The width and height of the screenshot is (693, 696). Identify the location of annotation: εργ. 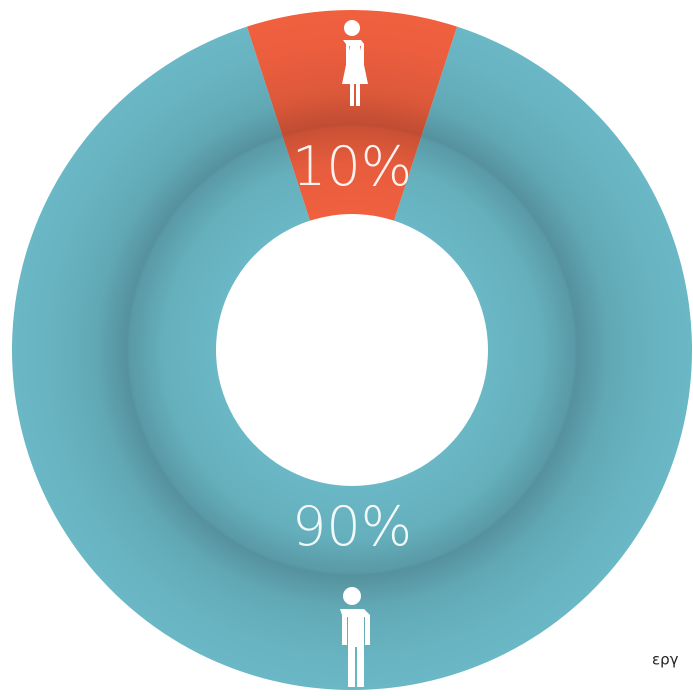
(665, 660).